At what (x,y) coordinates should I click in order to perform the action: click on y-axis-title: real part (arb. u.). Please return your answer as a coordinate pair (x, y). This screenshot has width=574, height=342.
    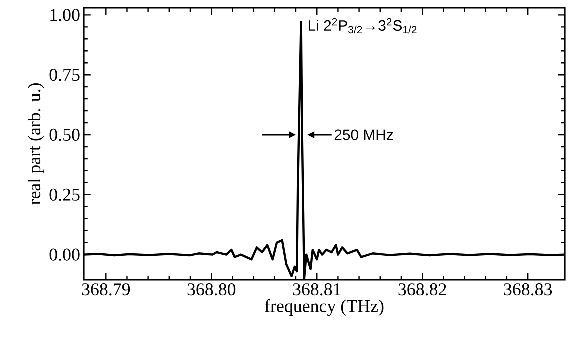
    Looking at the image, I should click on (36, 144).